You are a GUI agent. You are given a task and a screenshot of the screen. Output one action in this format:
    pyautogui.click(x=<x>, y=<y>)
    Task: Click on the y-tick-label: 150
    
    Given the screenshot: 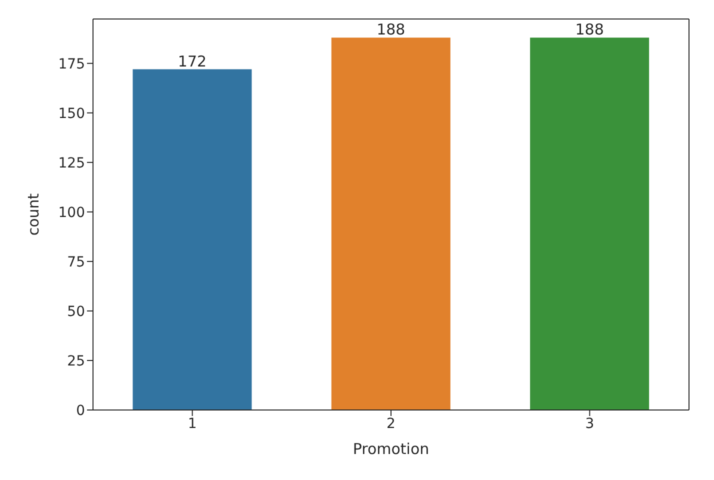 What is the action you would take?
    pyautogui.click(x=71, y=114)
    